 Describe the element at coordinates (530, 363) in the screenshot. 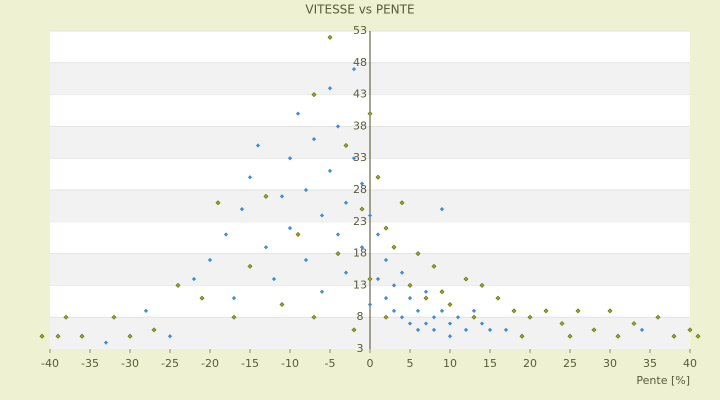

I see `x-tick-label: 20` at that location.